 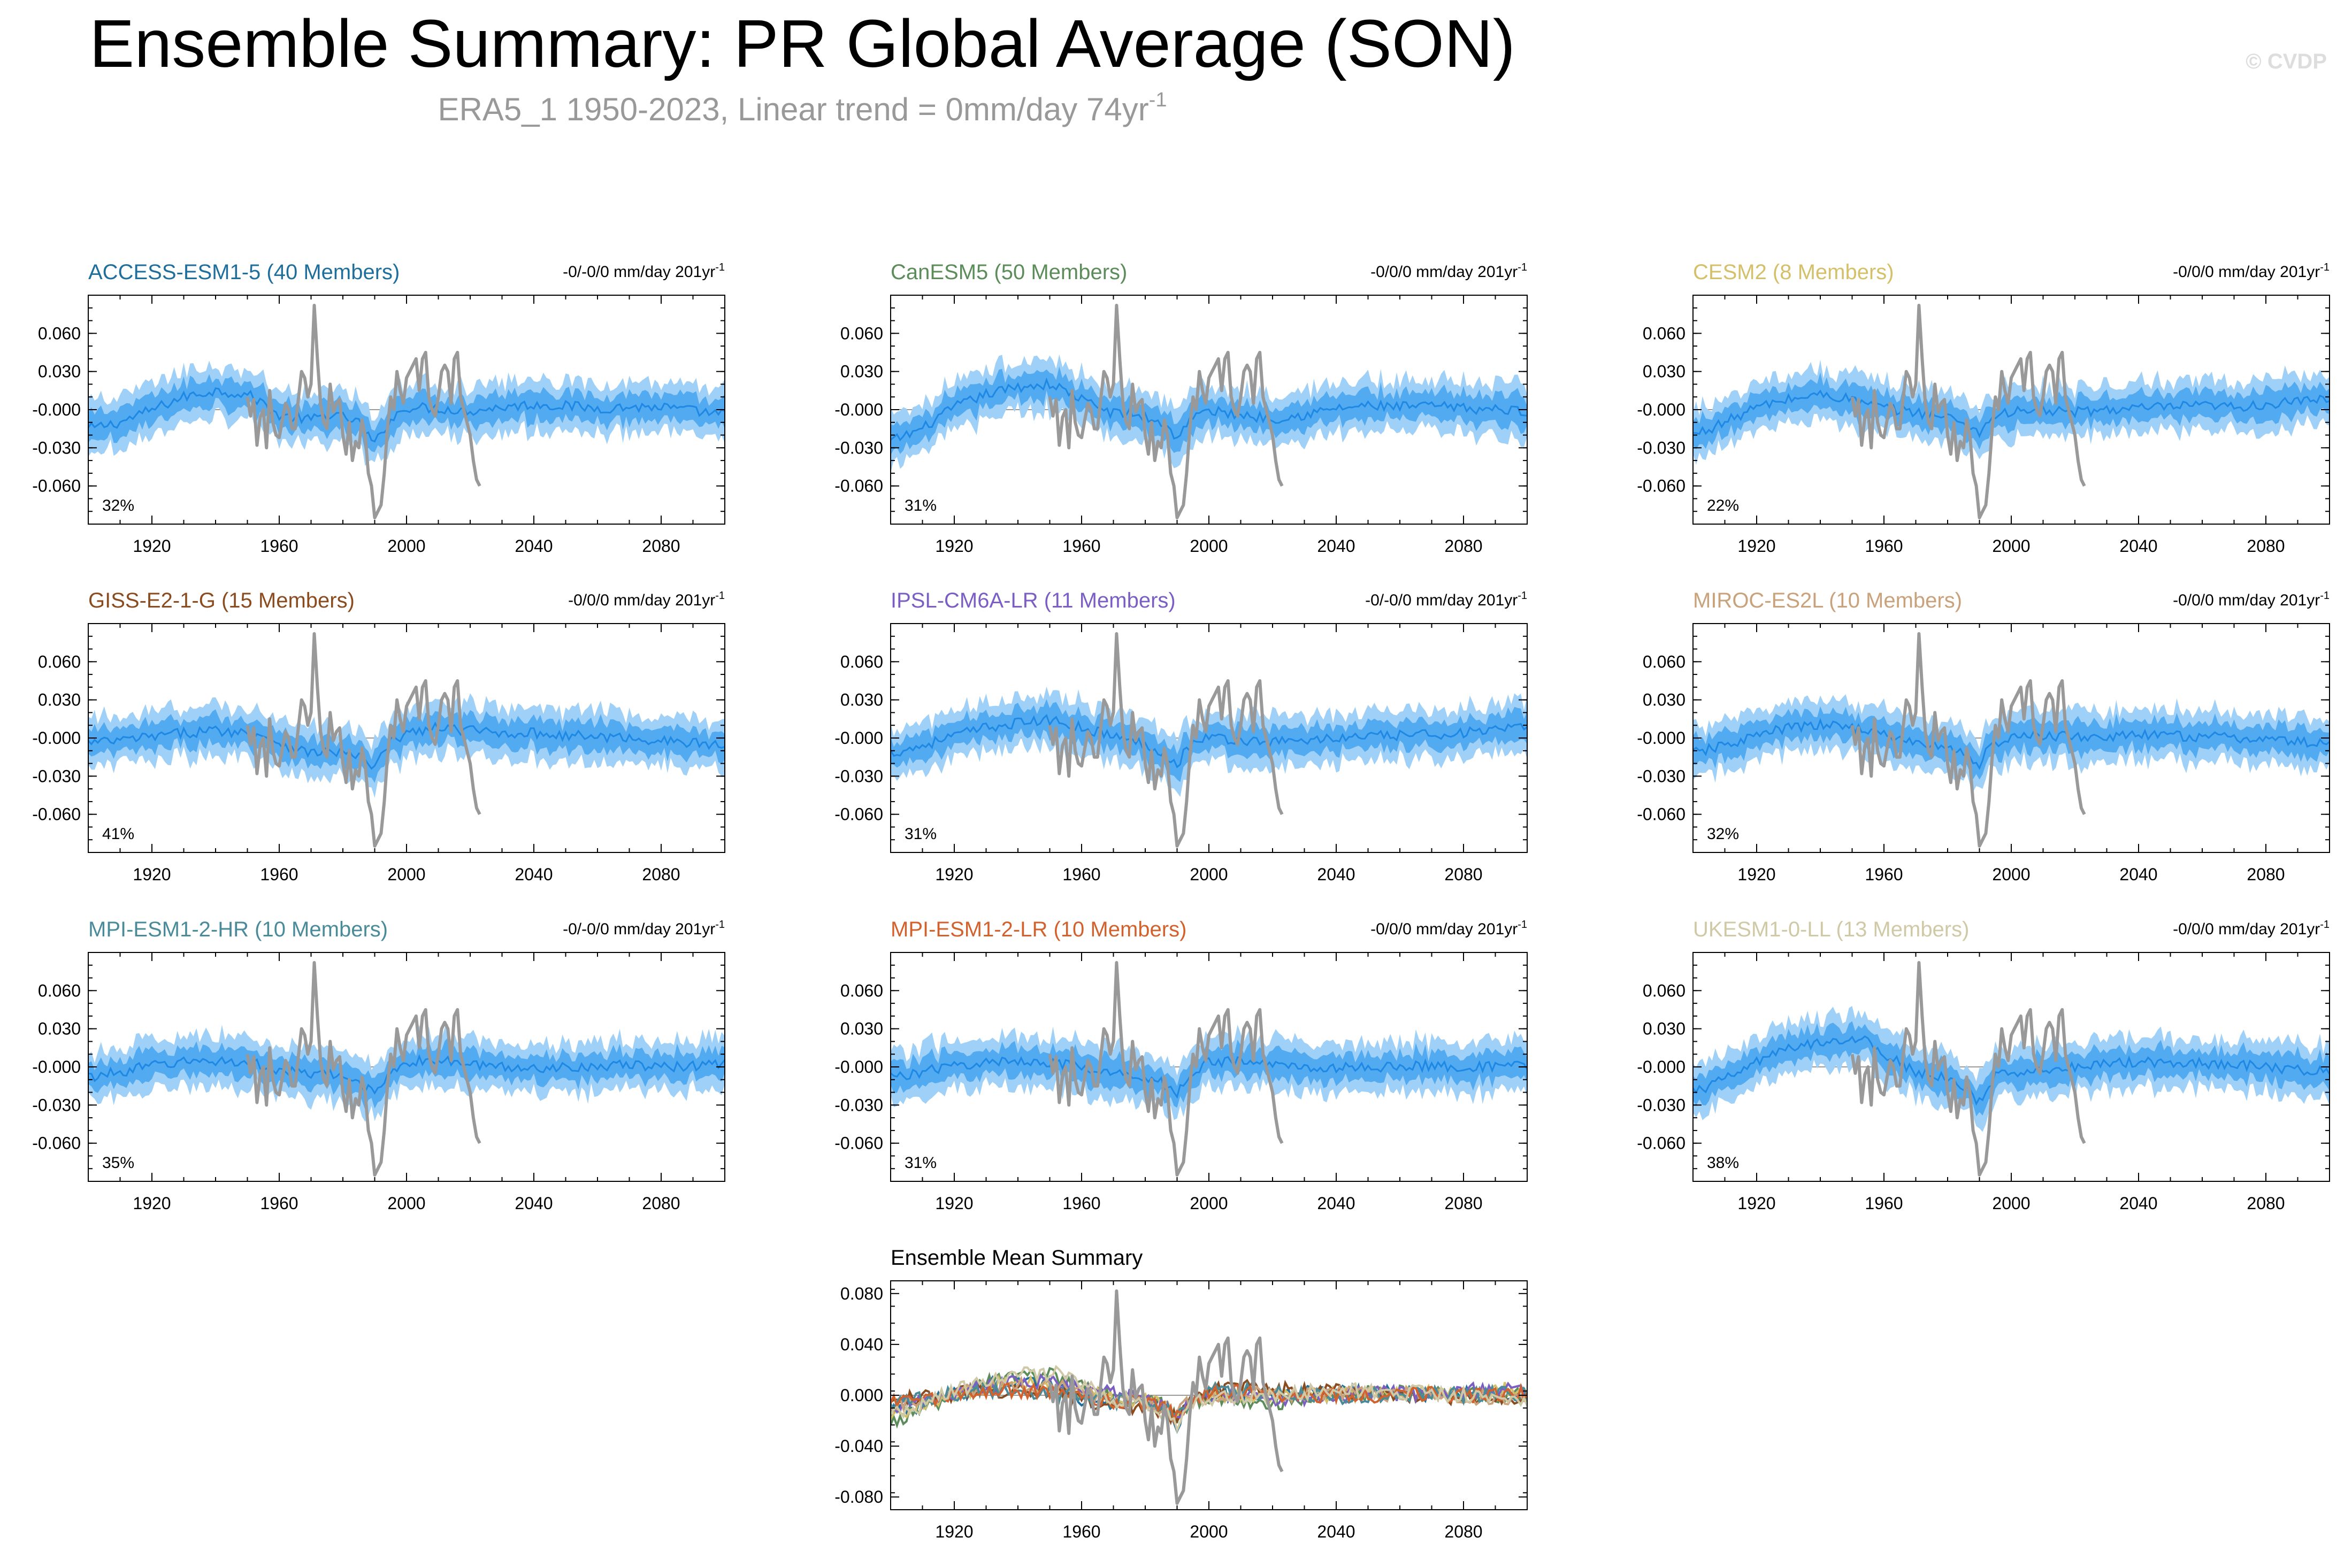 I want to click on panel-title: MPI-ESM1-2-LR (10 Members), so click(x=1038, y=930).